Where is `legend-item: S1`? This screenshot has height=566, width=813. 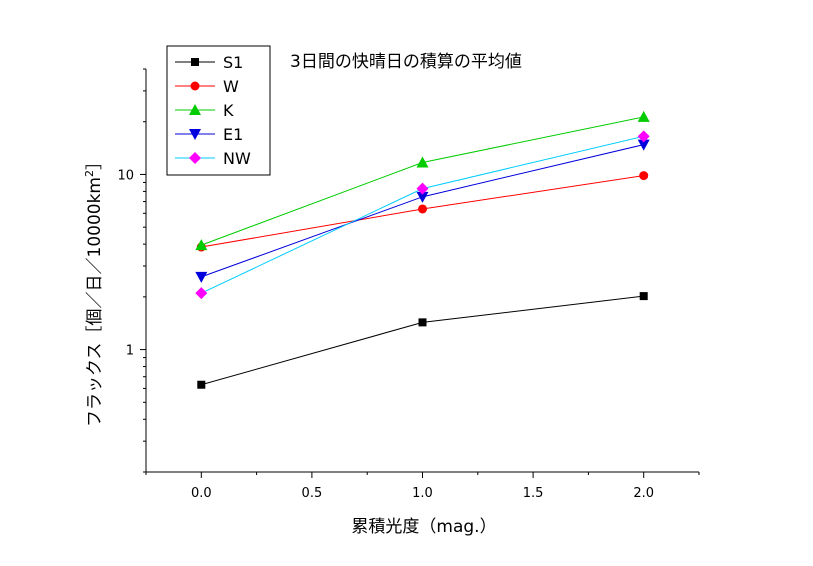 legend-item: S1 is located at coordinates (209, 62).